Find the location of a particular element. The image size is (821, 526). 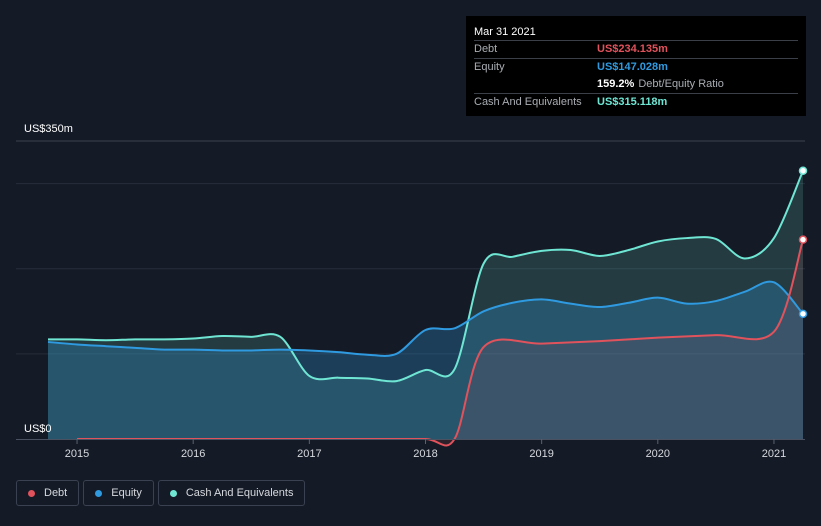

x-tick-label: 2016 is located at coordinates (193, 454).